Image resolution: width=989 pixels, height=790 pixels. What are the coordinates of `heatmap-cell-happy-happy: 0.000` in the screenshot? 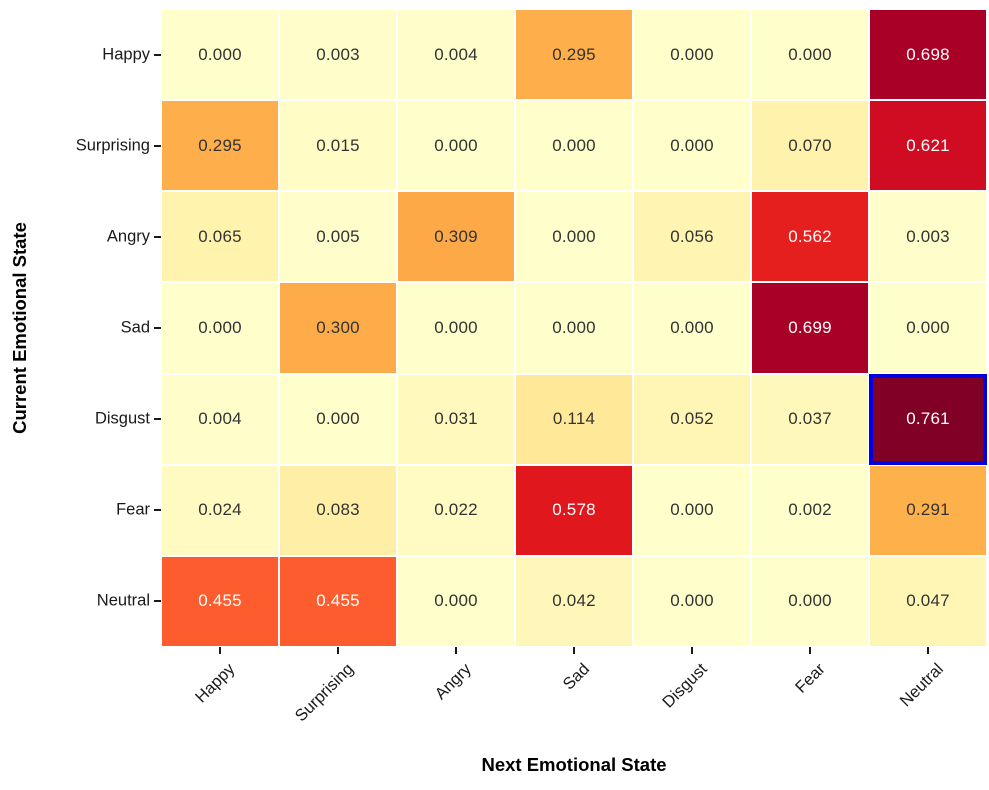 It's located at (220, 55).